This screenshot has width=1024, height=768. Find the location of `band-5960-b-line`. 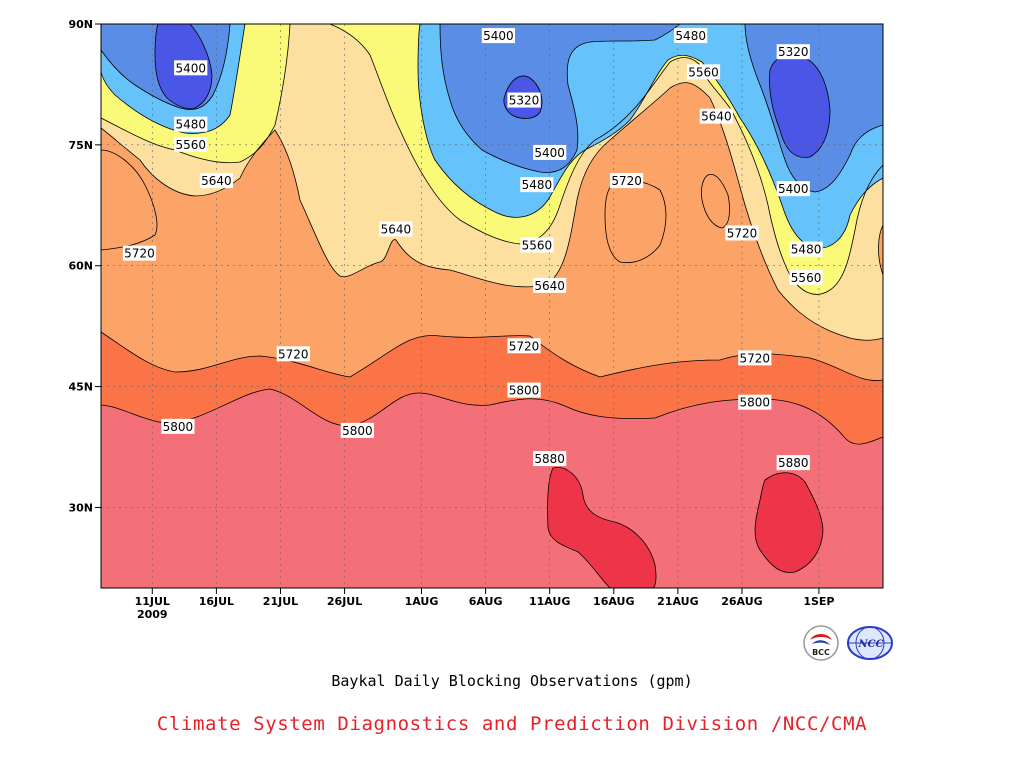

band-5960-b-line is located at coordinates (789, 522).